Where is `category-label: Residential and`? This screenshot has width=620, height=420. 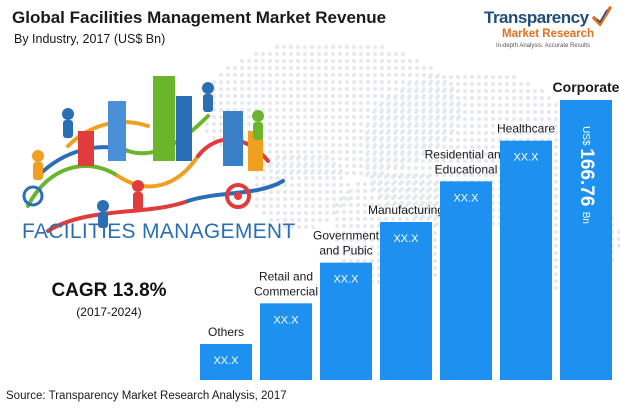 category-label: Residential and is located at coordinates (466, 154).